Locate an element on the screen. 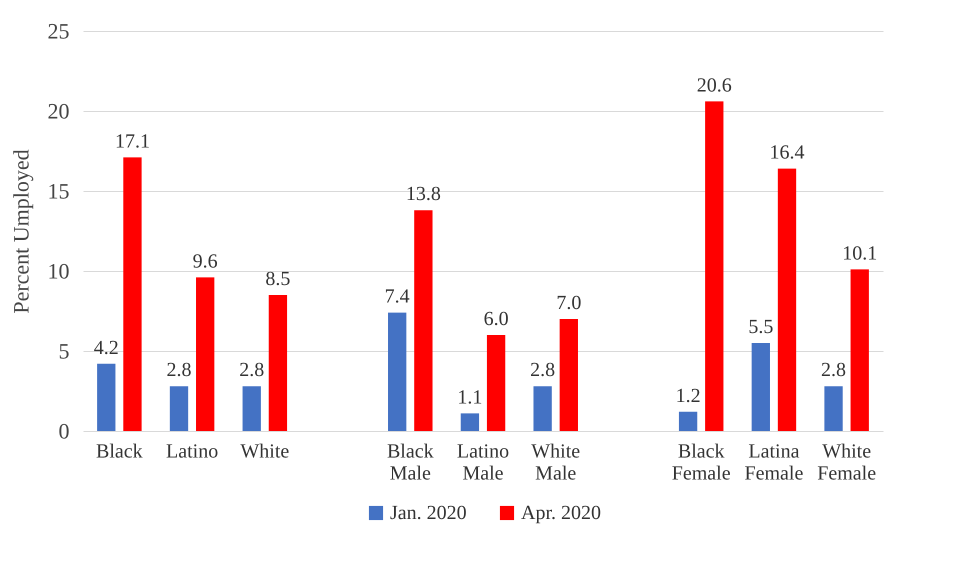 The image size is (956, 577). data-label: 1.1 is located at coordinates (469, 397).